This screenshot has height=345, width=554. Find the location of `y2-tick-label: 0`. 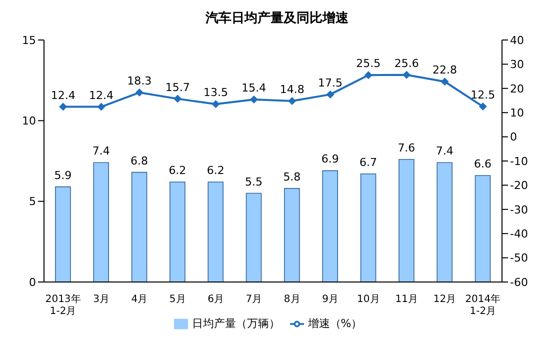

y2-tick-label: 0 is located at coordinates (513, 137).